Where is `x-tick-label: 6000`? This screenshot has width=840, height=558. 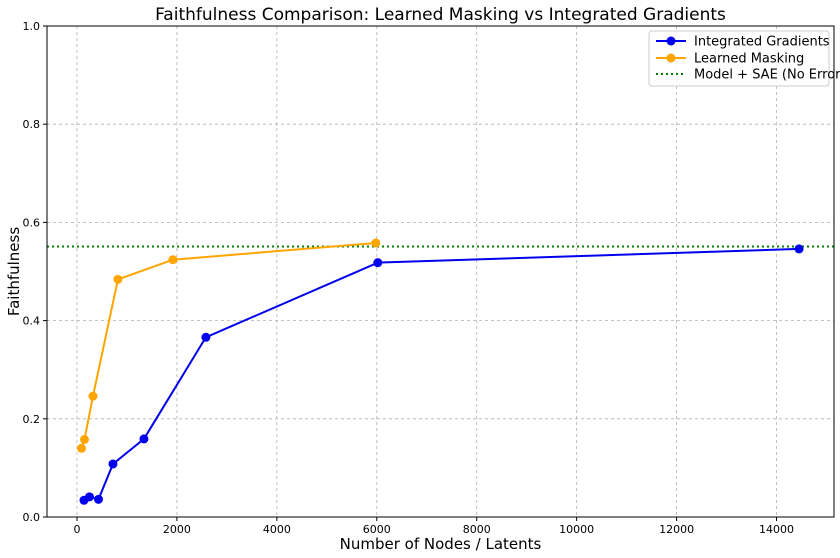
x-tick-label: 6000 is located at coordinates (377, 529).